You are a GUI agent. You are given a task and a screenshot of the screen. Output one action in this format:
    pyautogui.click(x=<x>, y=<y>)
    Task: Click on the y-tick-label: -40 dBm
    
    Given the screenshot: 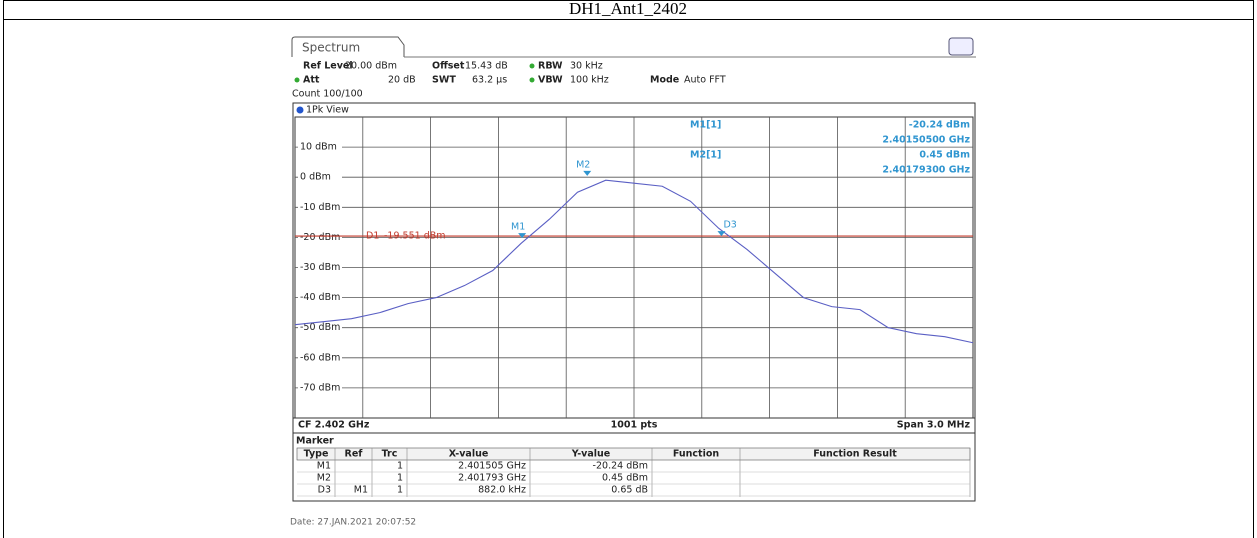 What is the action you would take?
    pyautogui.click(x=320, y=297)
    